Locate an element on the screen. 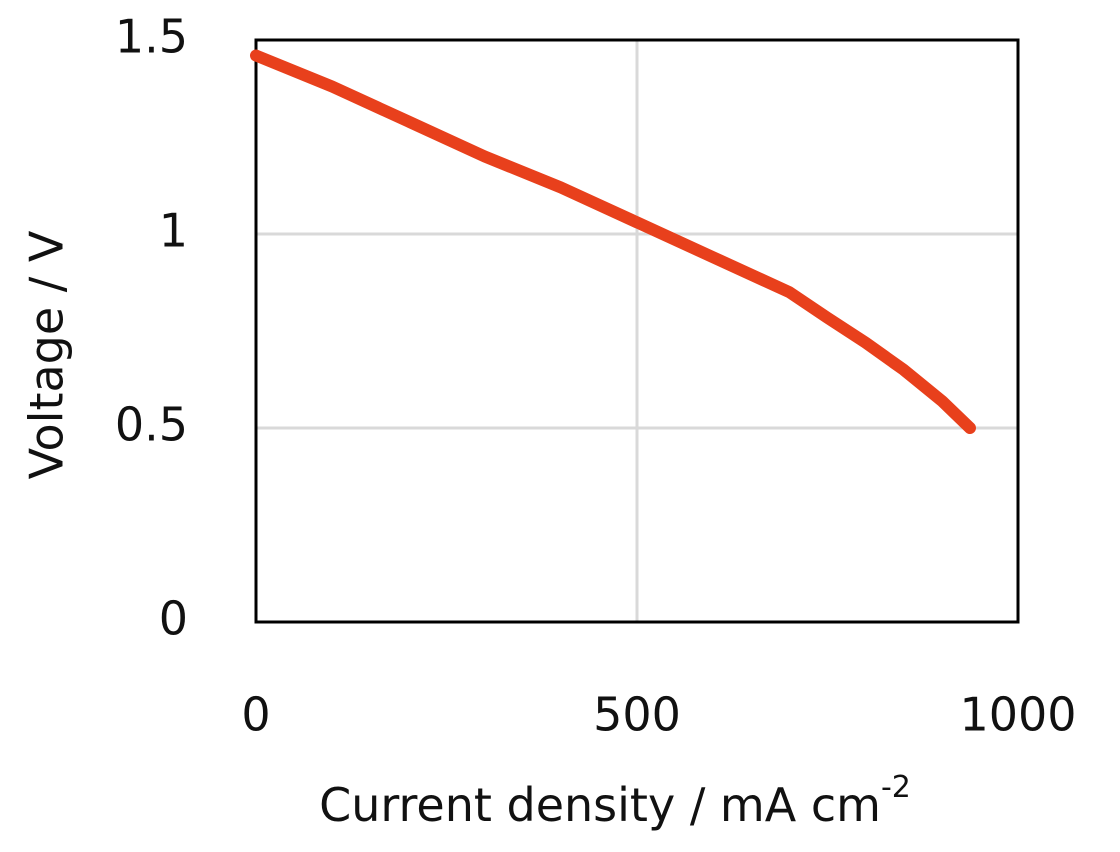 Image resolution: width=1120 pixels, height=852 pixels. x-tick-label: 1000 is located at coordinates (1017, 715).